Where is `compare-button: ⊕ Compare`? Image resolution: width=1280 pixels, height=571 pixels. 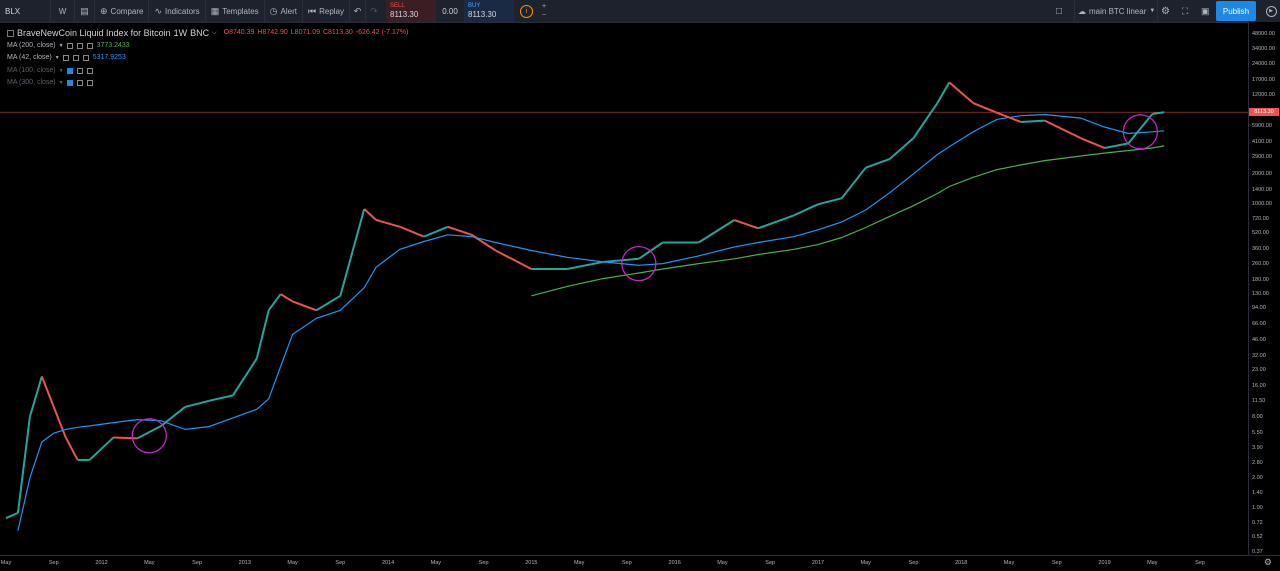 compare-button: ⊕ Compare is located at coordinates (122, 11).